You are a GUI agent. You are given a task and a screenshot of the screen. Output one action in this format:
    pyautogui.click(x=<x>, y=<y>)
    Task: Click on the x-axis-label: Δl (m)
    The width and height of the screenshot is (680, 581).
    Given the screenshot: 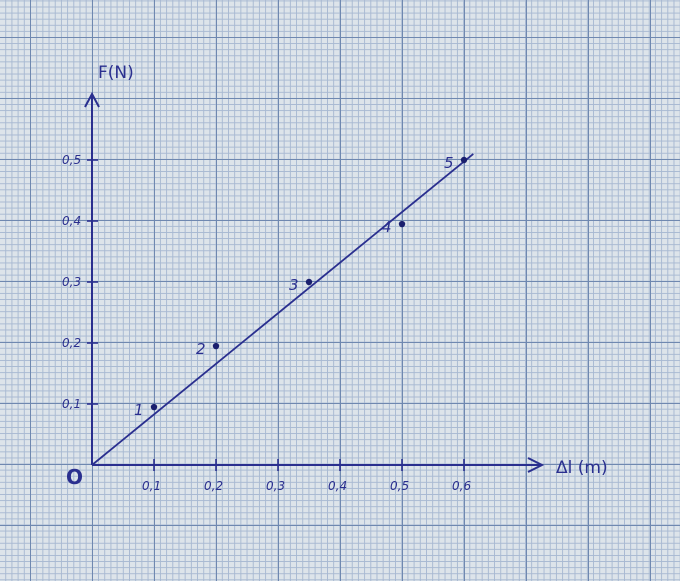 What is the action you would take?
    pyautogui.click(x=582, y=468)
    